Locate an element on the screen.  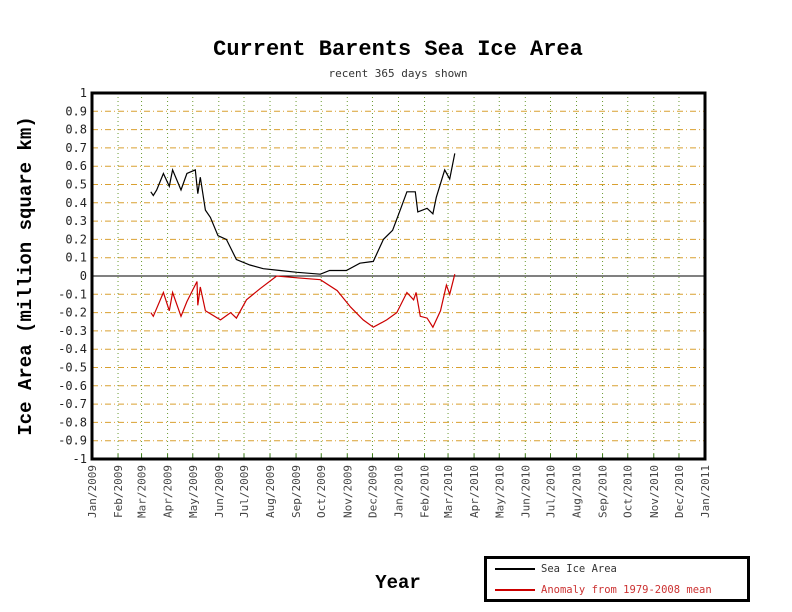
x-tick-label: Mar/2010 is located at coordinates (448, 491).